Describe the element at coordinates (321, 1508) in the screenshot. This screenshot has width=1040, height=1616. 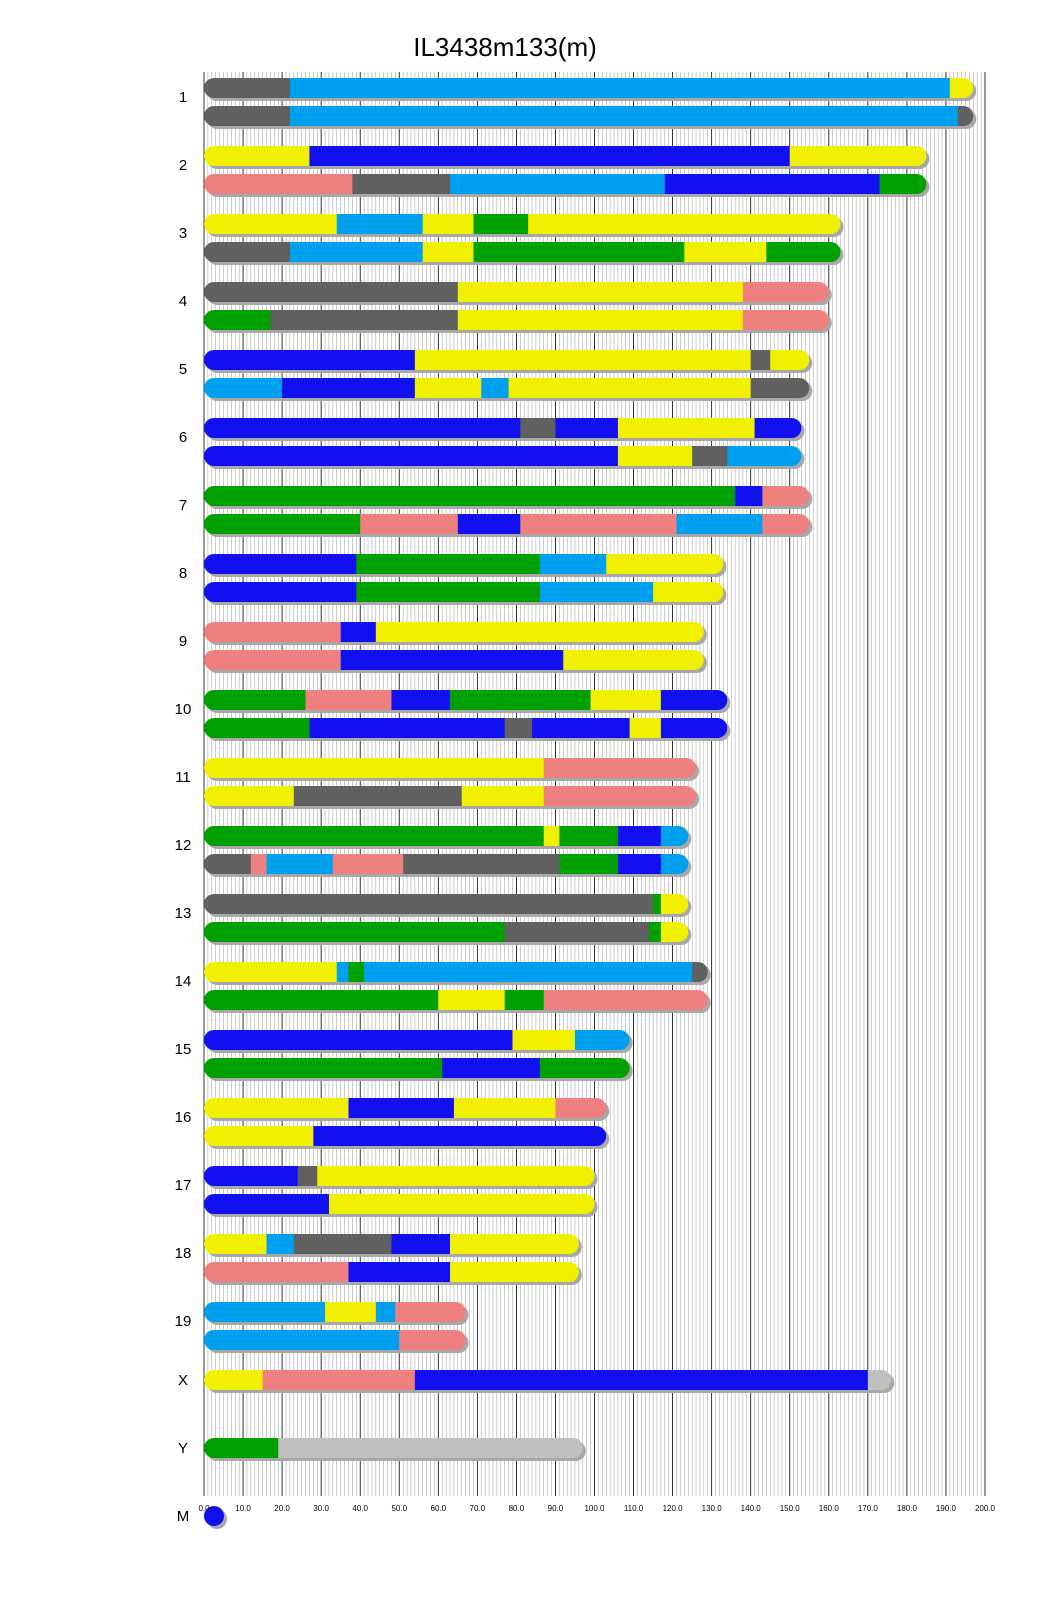
I see `x-tick-label: 30.0` at that location.